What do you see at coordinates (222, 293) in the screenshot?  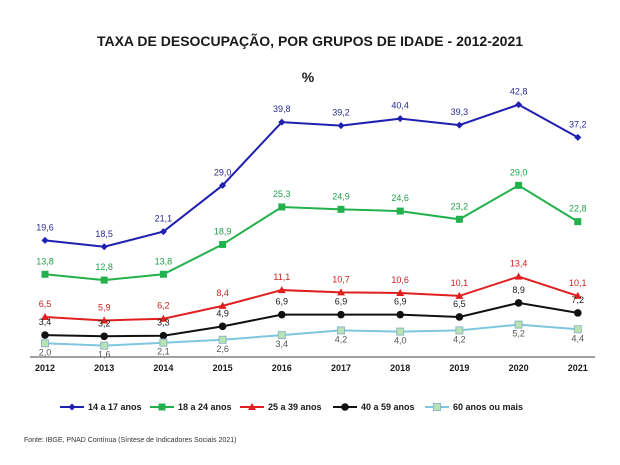 I see `data-label: 8,4` at bounding box center [222, 293].